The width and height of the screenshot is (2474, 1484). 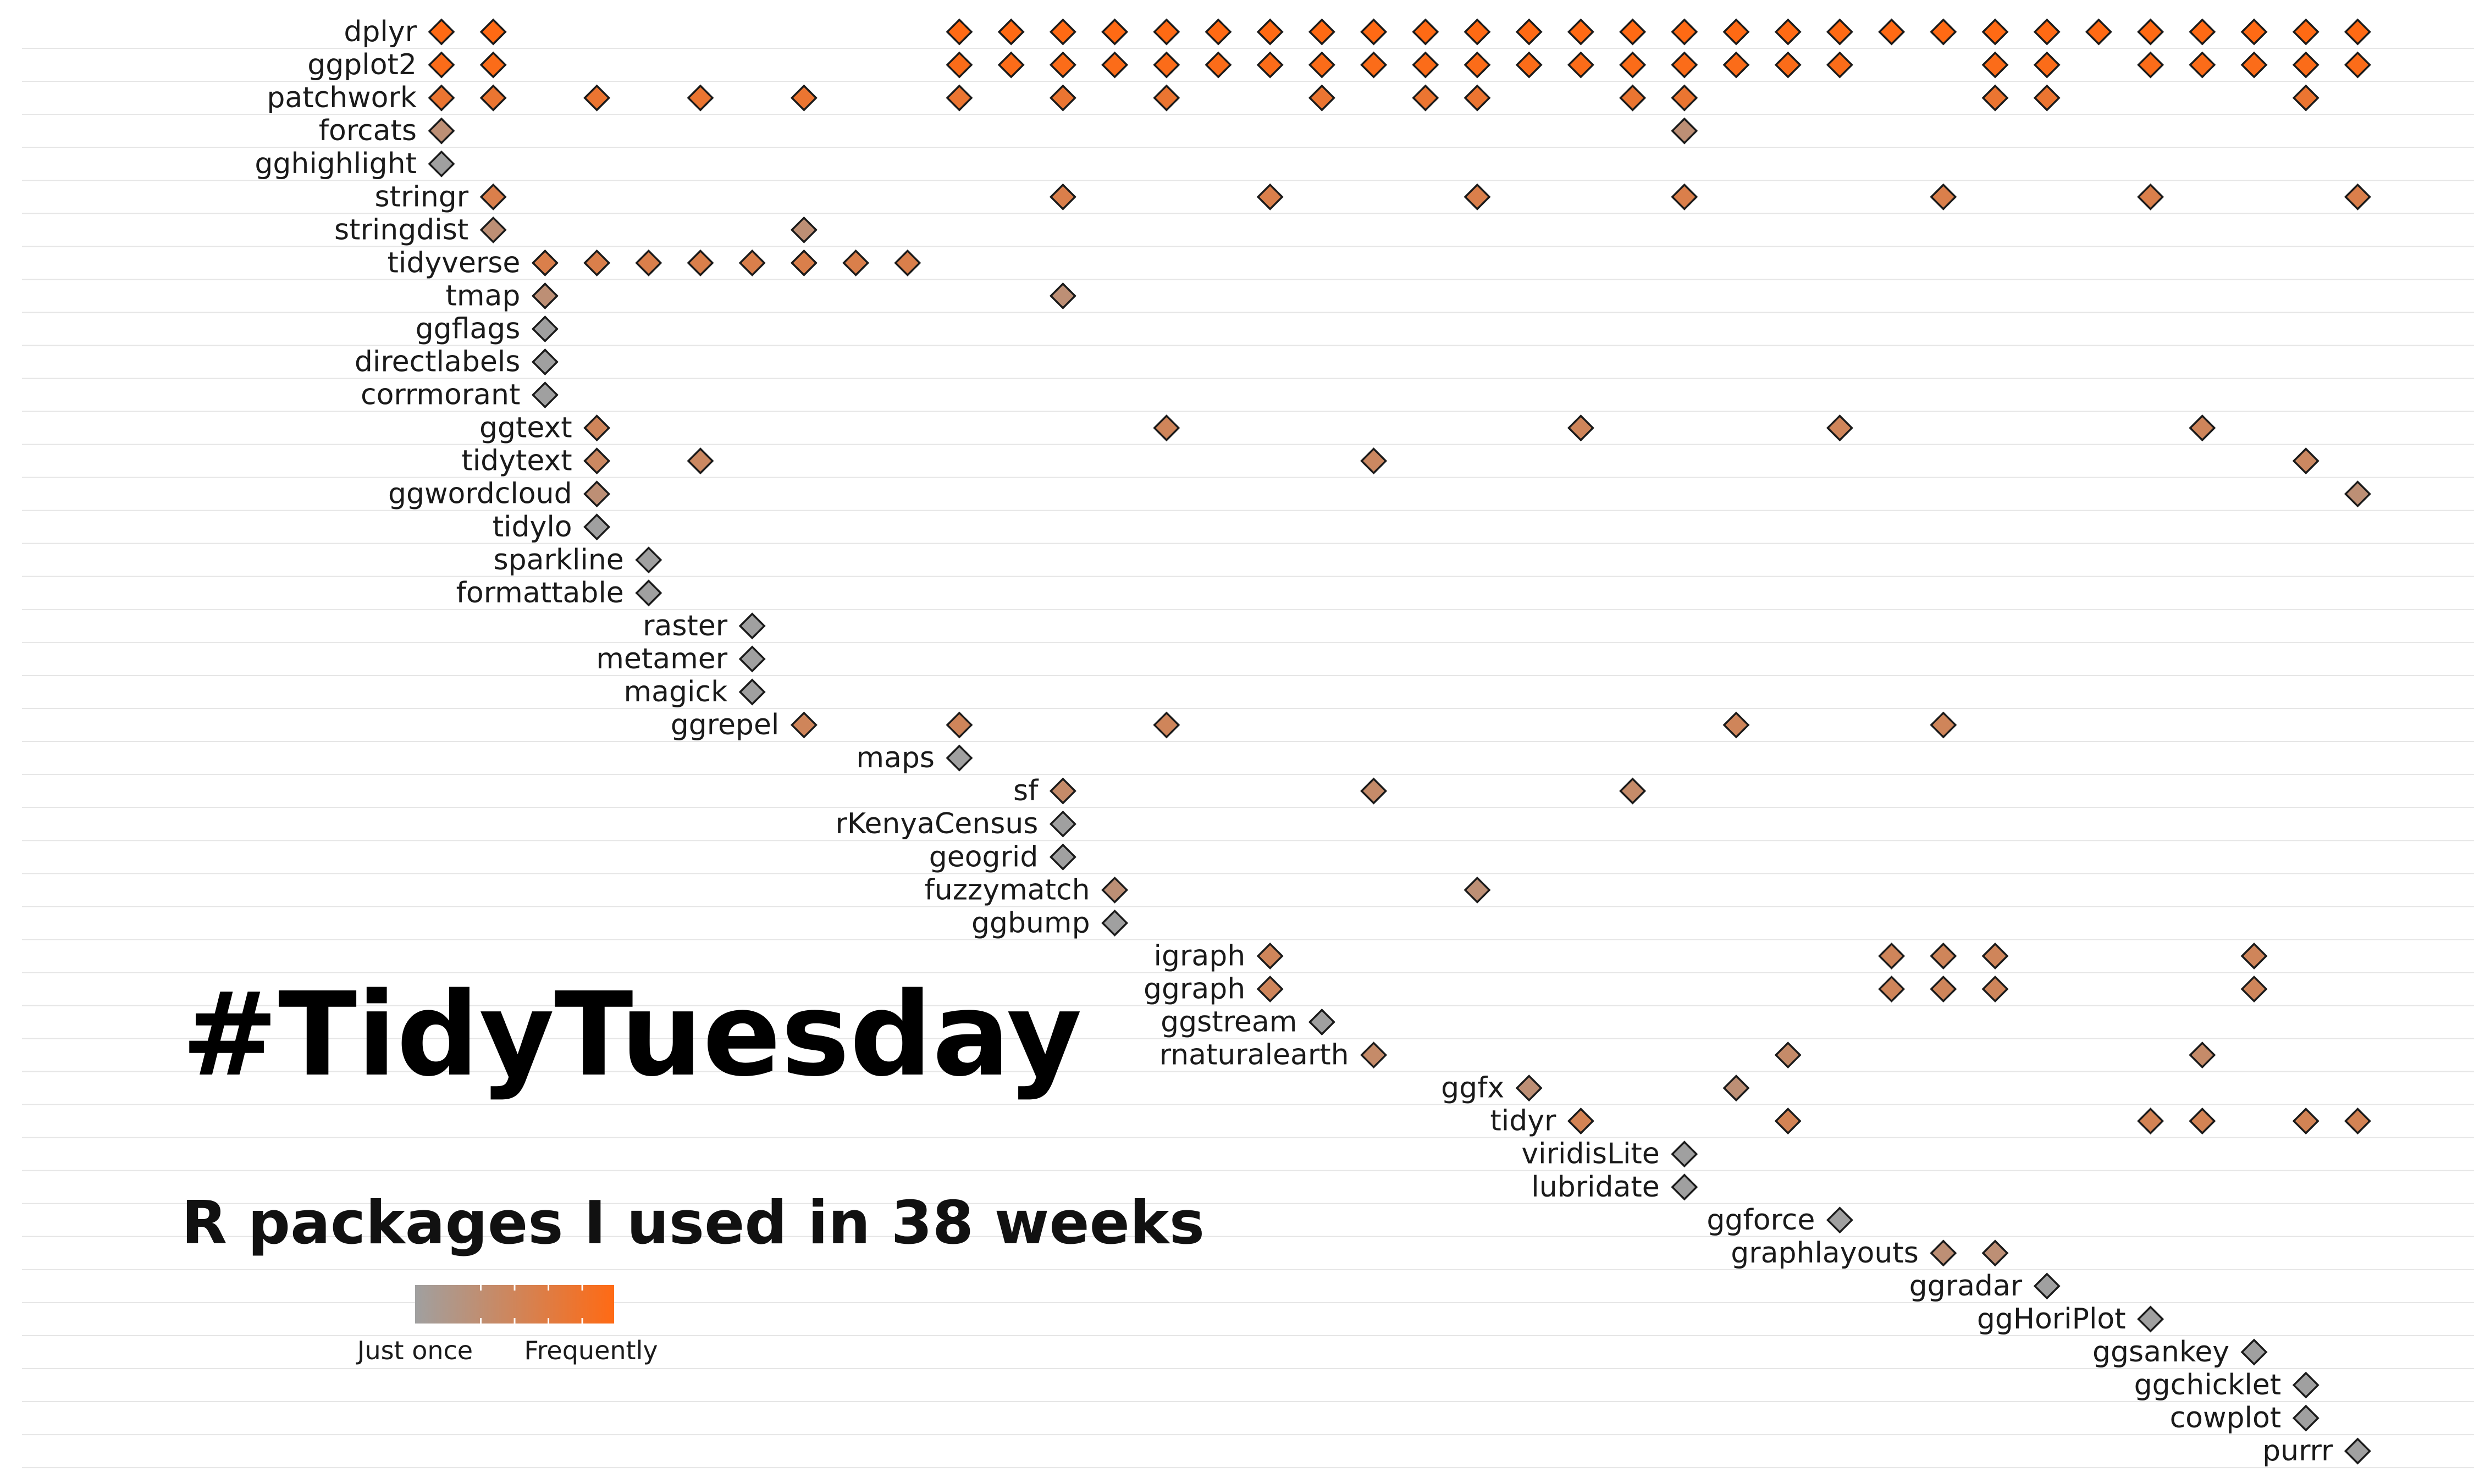 What do you see at coordinates (1254, 1055) in the screenshot?
I see `package-label-rnaturalearth: rnaturalearth` at bounding box center [1254, 1055].